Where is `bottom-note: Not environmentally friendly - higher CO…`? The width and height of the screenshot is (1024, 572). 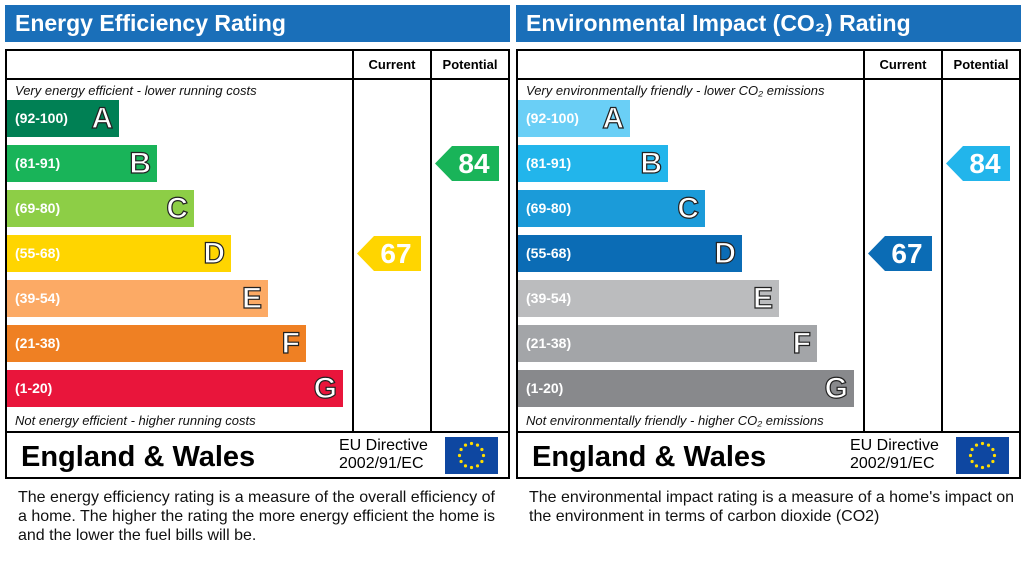
bottom-note: Not environmentally friendly - higher CO… is located at coordinates (675, 420).